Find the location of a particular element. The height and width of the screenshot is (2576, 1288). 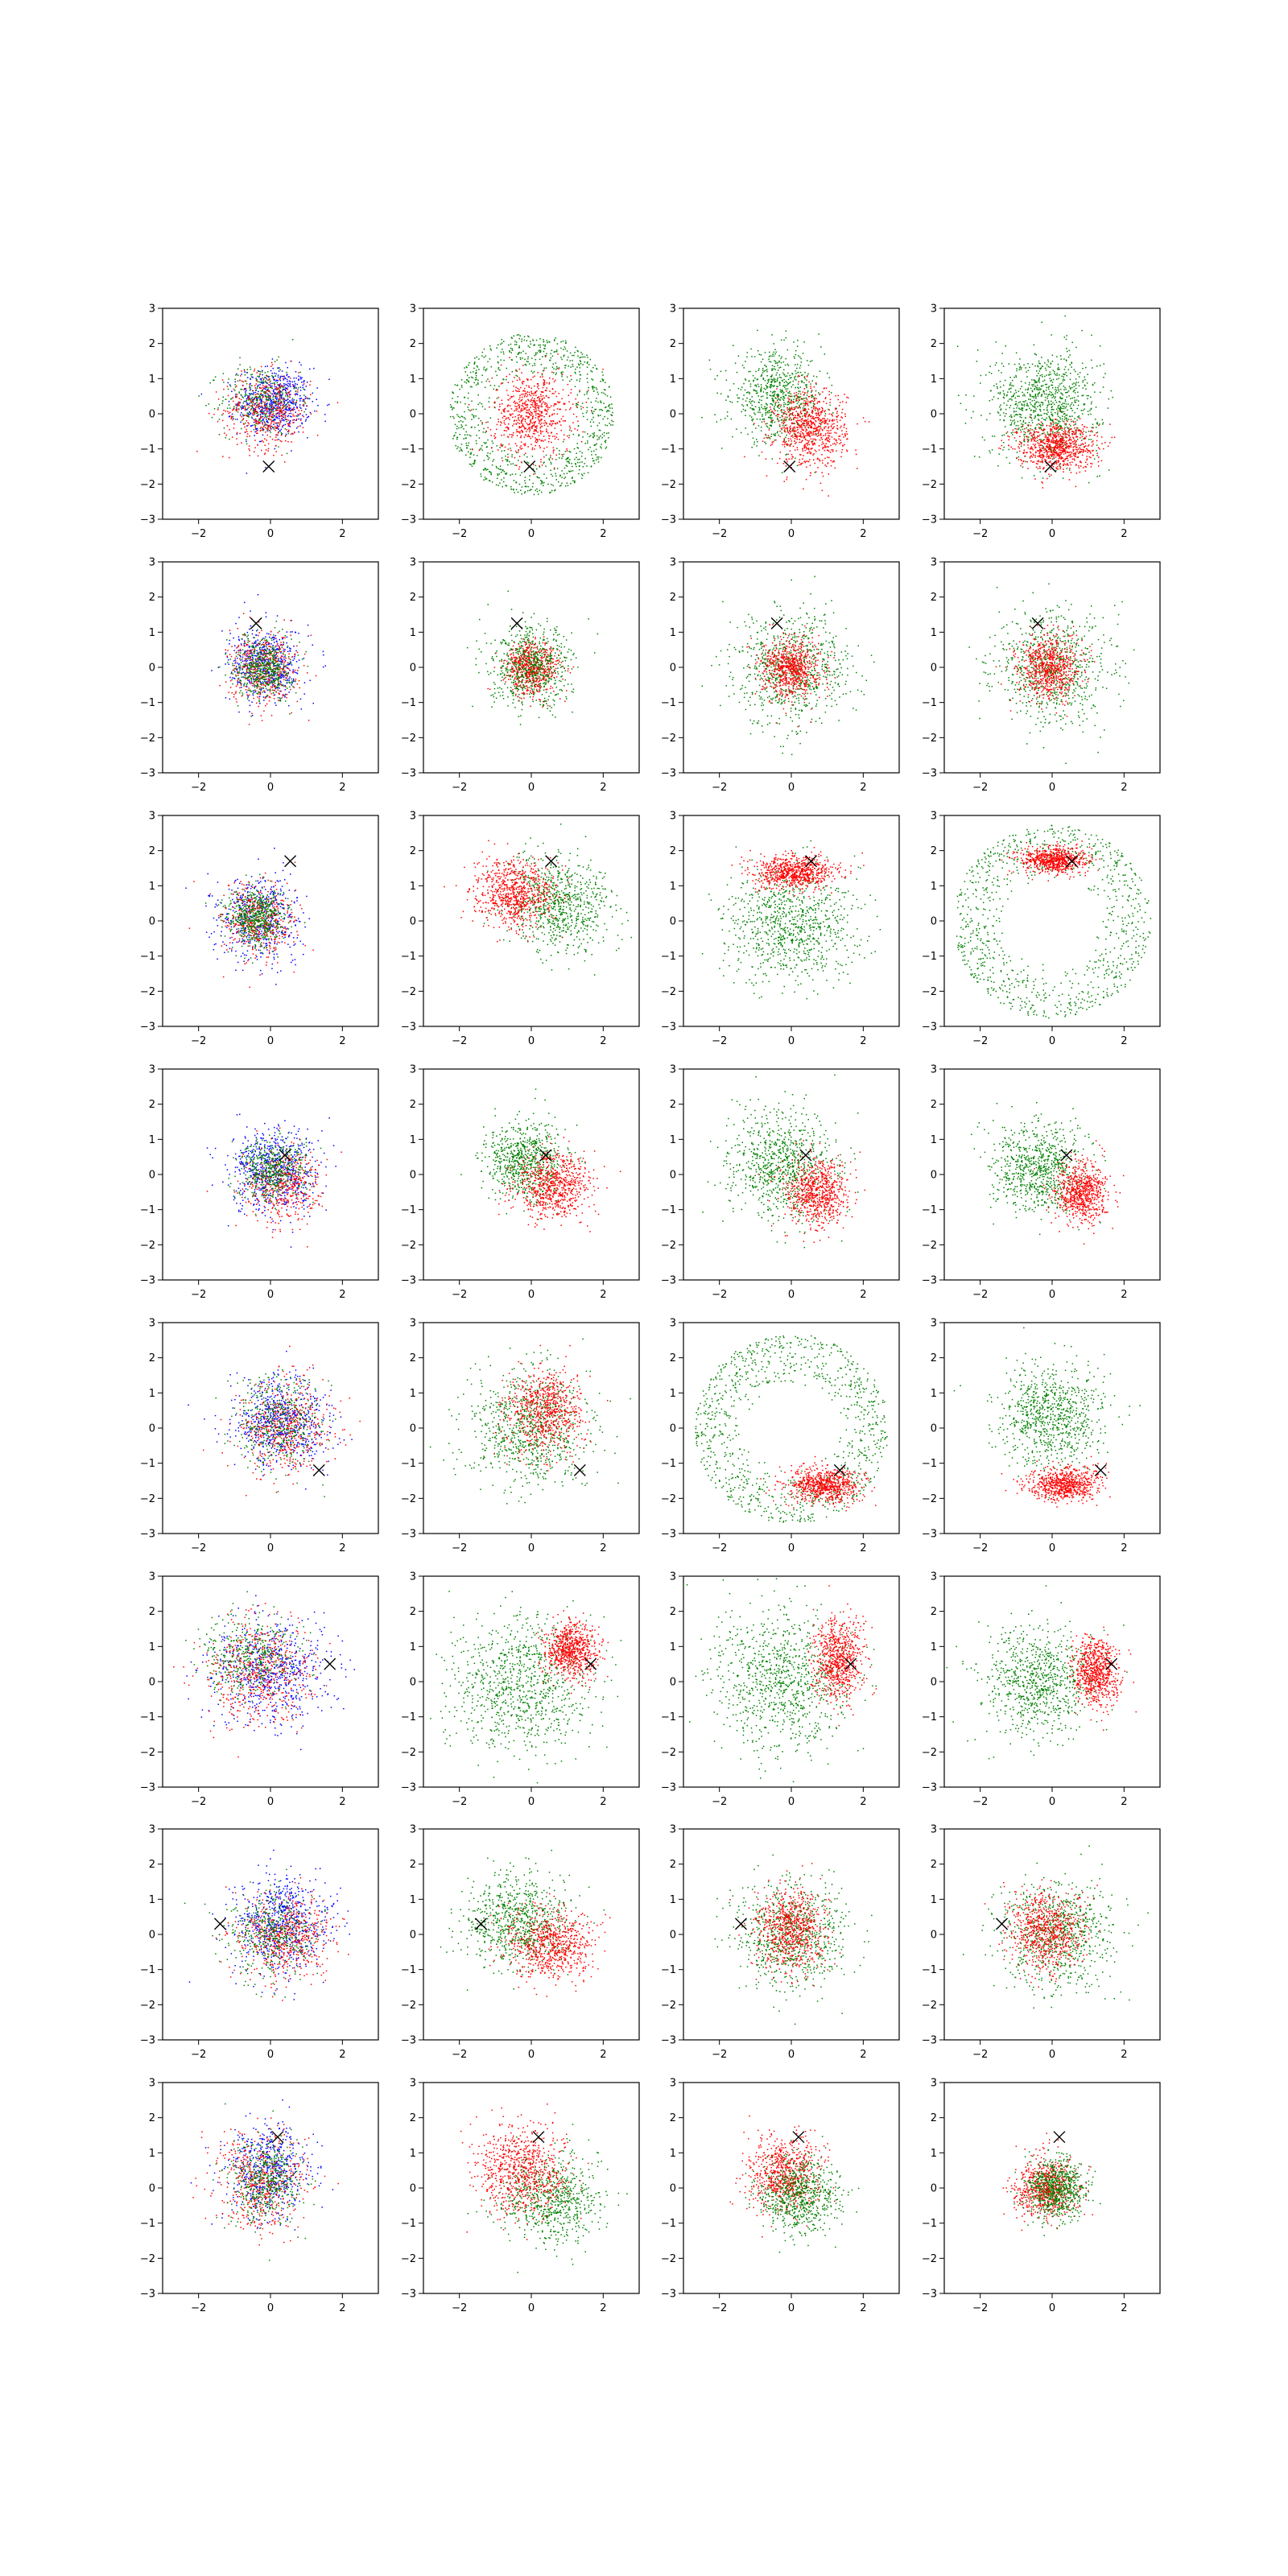

y-tick-label: −2 is located at coordinates (408, 485).